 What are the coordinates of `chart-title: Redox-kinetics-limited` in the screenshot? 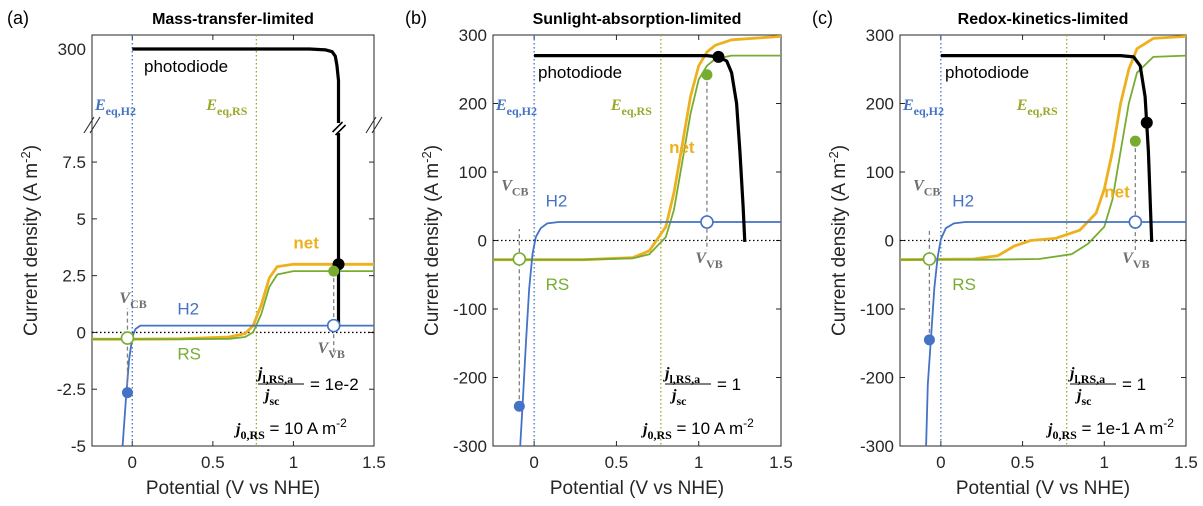 It's located at (1043, 19).